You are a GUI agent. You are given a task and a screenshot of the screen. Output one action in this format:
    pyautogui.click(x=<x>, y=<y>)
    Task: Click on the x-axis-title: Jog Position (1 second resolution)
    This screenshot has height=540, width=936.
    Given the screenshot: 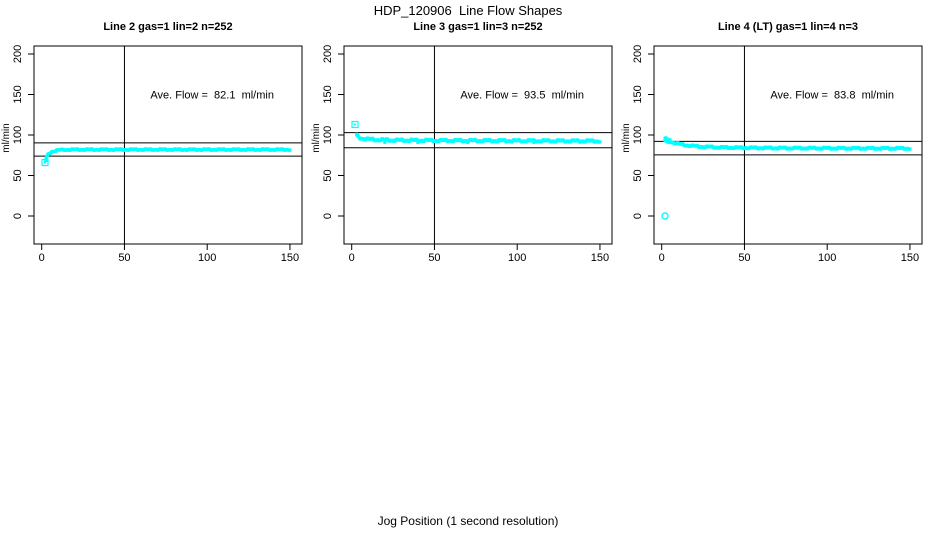 What is the action you would take?
    pyautogui.click(x=468, y=521)
    